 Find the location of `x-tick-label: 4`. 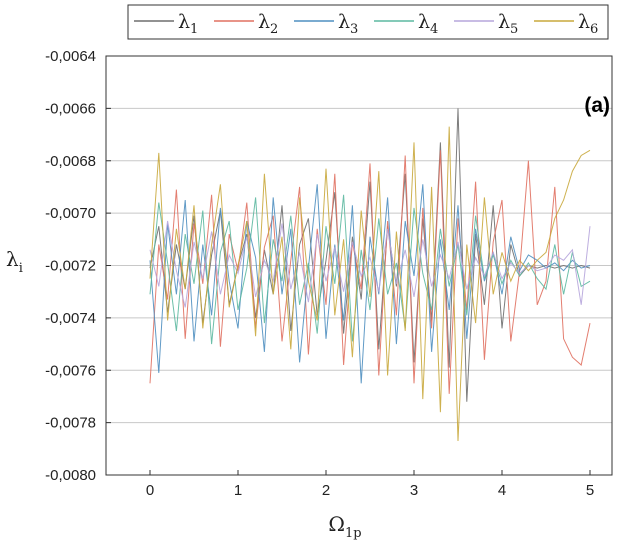

x-tick-label: 4 is located at coordinates (502, 490).